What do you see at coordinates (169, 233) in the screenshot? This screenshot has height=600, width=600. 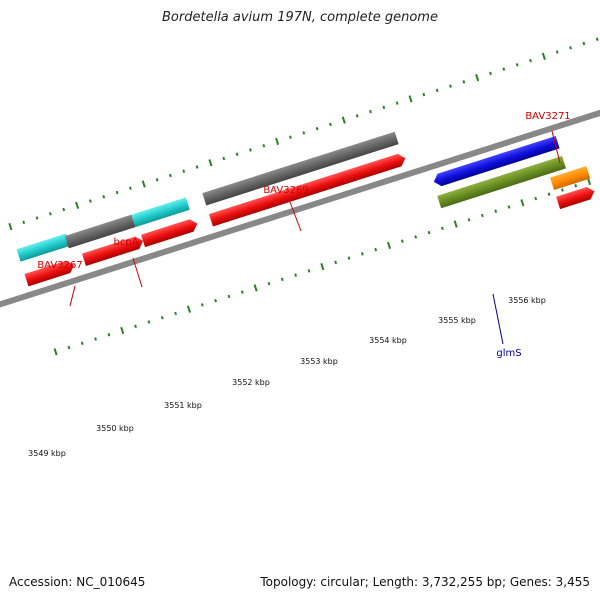 I see `cds-bcpA` at bounding box center [169, 233].